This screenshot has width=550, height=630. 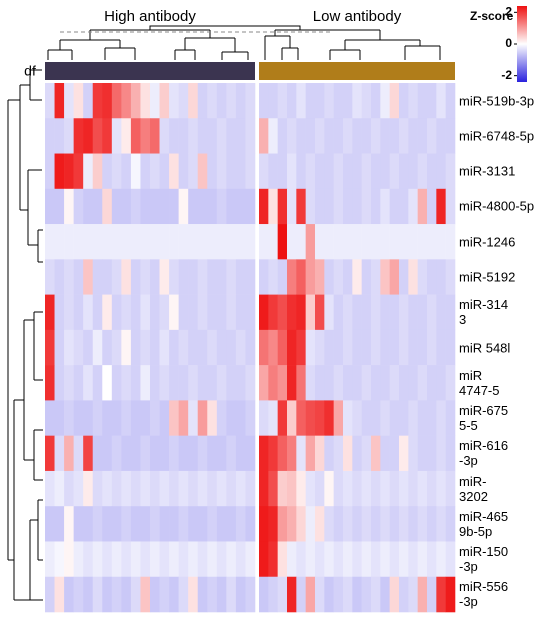 What do you see at coordinates (244, 42) in the screenshot?
I see `top-dendrogram` at bounding box center [244, 42].